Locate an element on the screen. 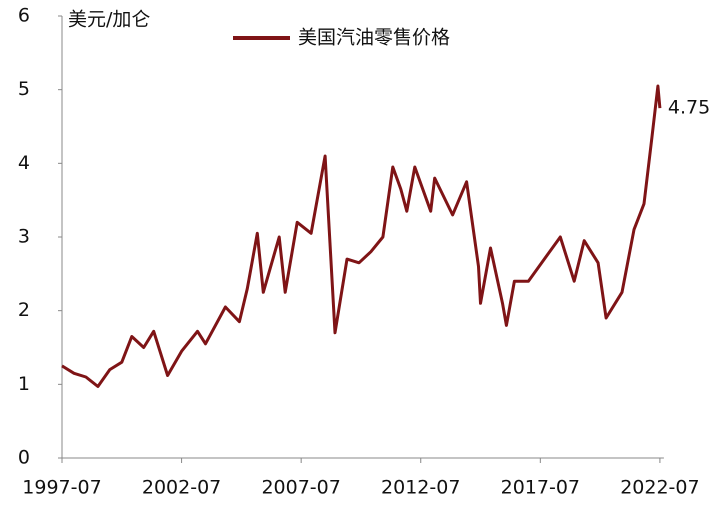  x-tick-label: 2012-07 is located at coordinates (420, 488).